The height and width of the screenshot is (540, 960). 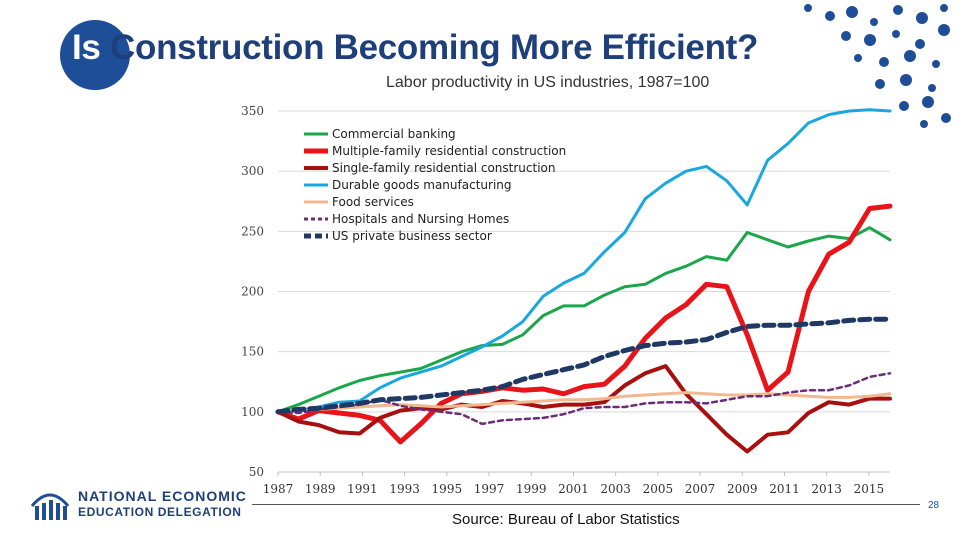 I want to click on logo-line-2: EDUCATION DELEGATION, so click(x=160, y=512).